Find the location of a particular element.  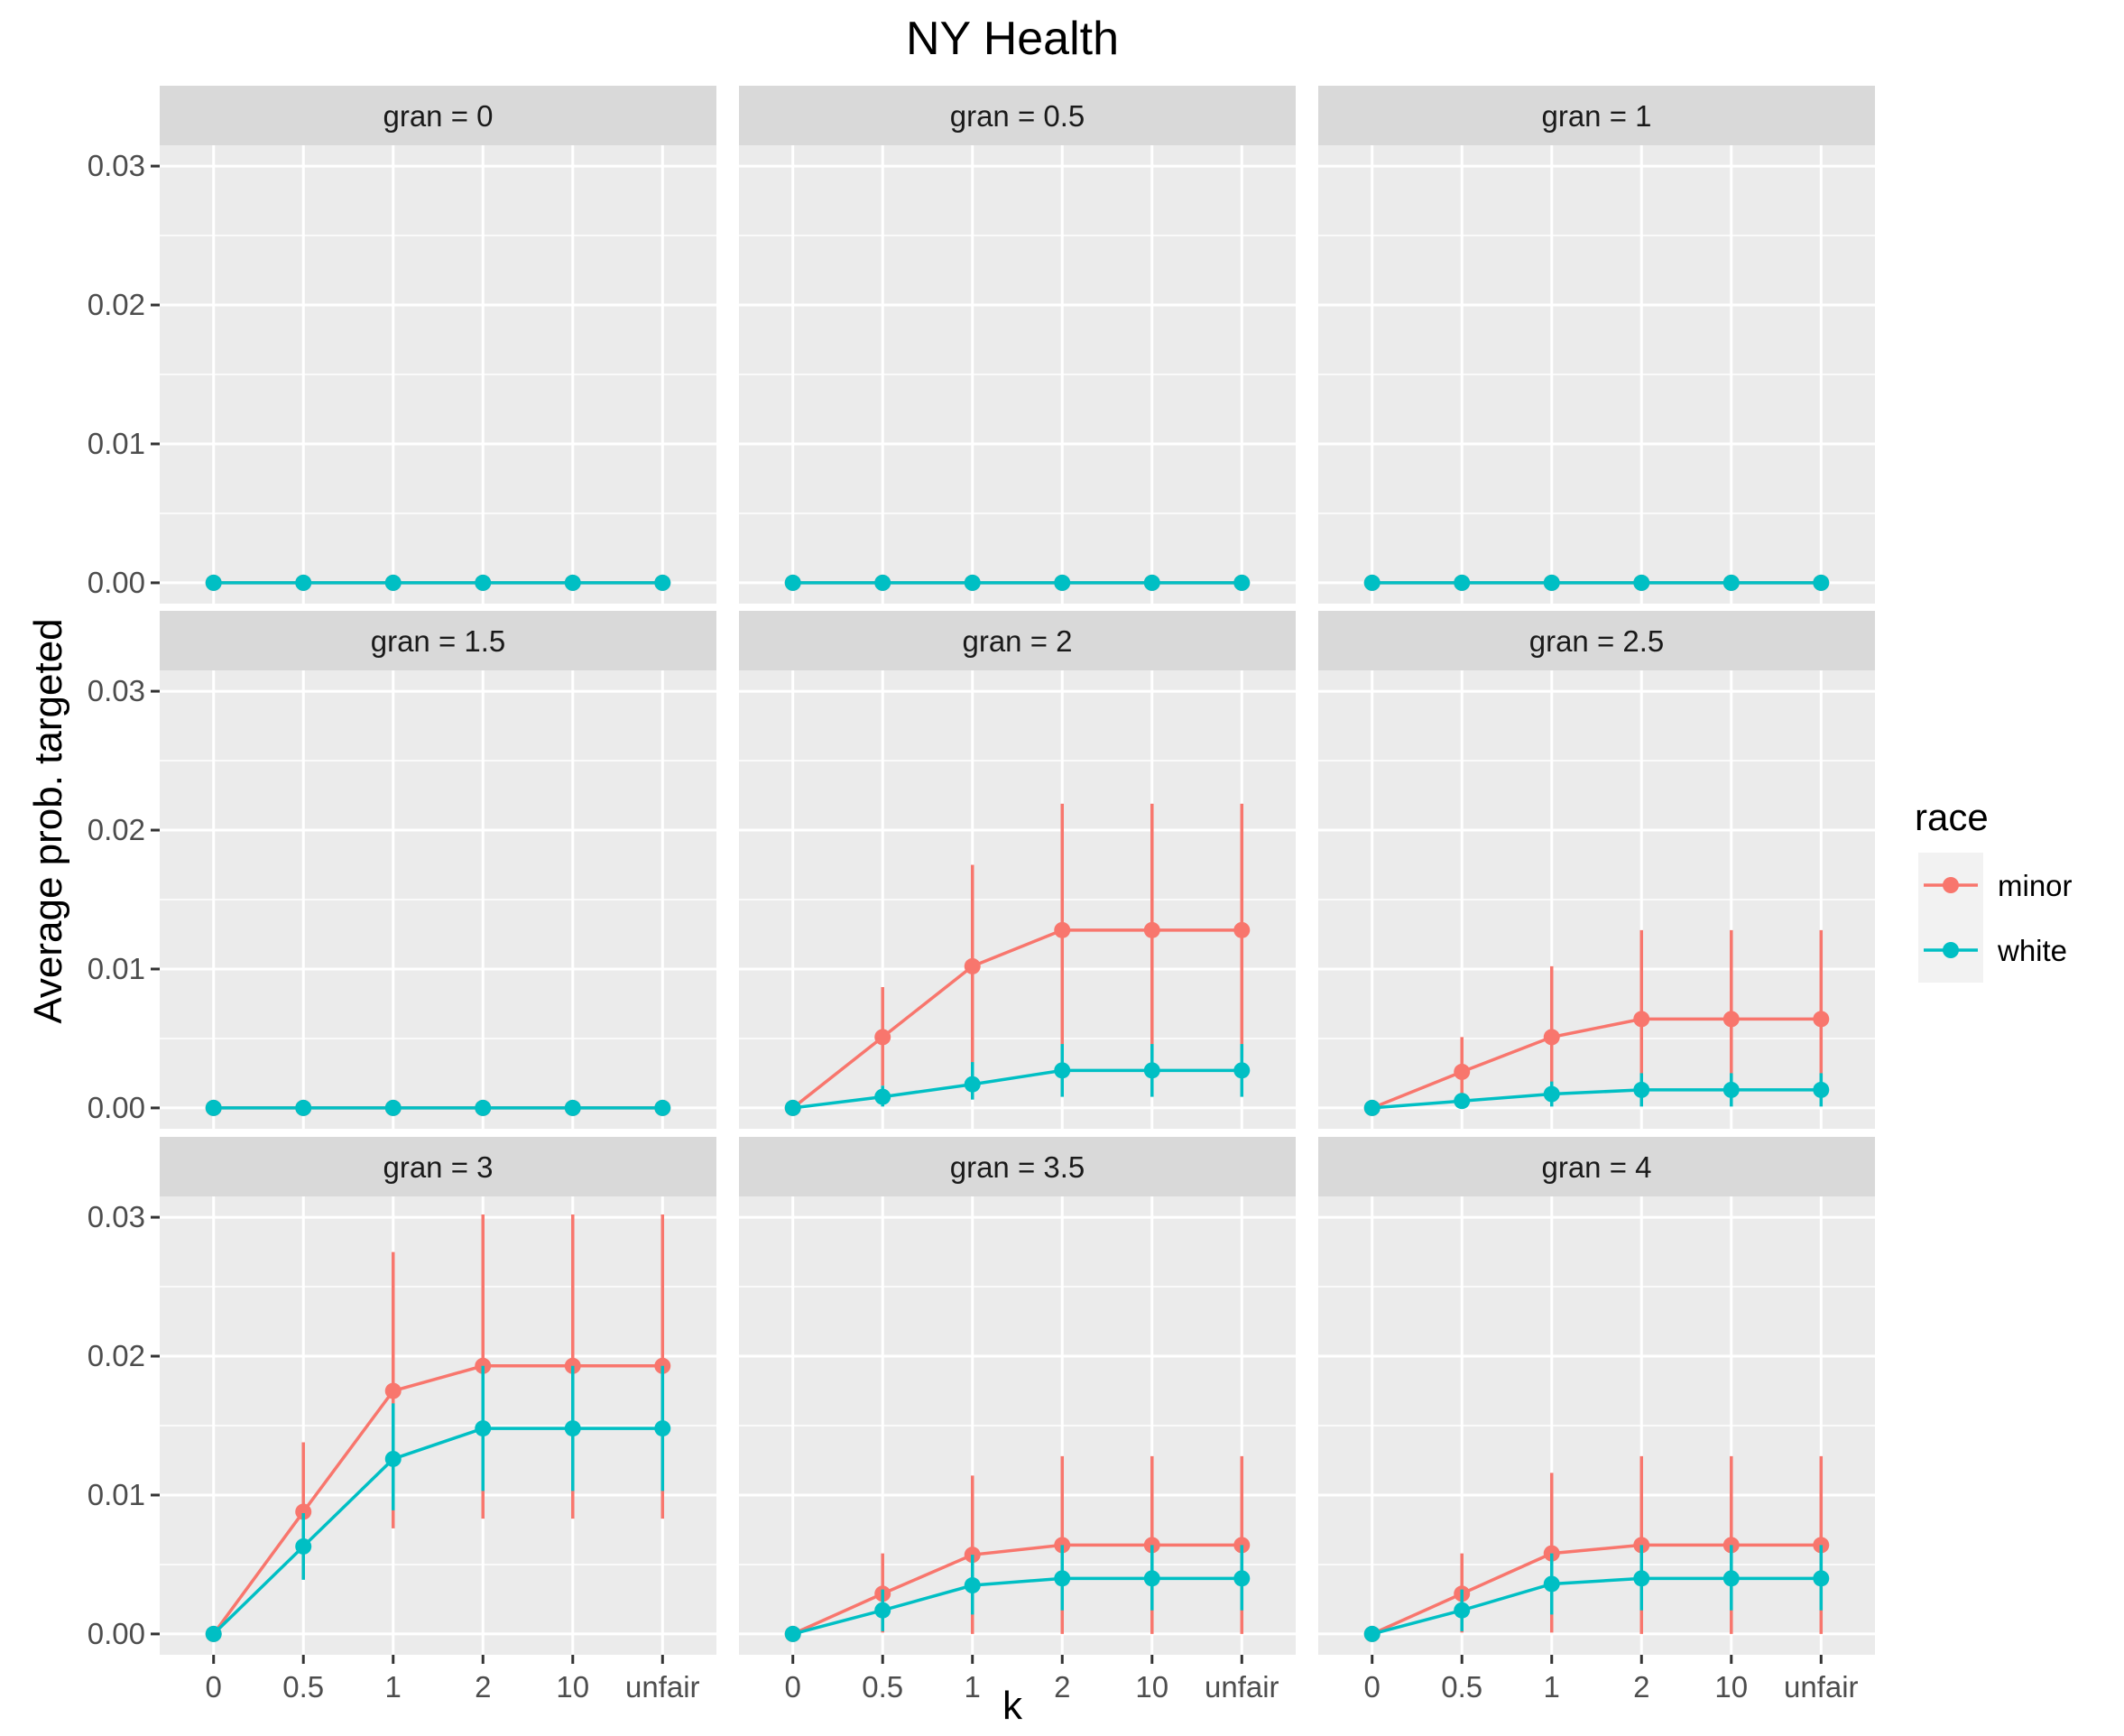

facet-strip-label: gran = 1 is located at coordinates (1596, 116).